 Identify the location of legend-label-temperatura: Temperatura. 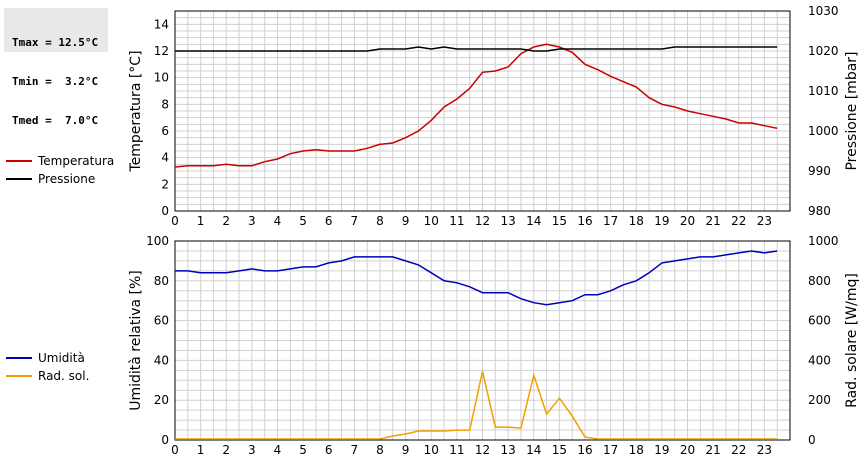
(75, 161).